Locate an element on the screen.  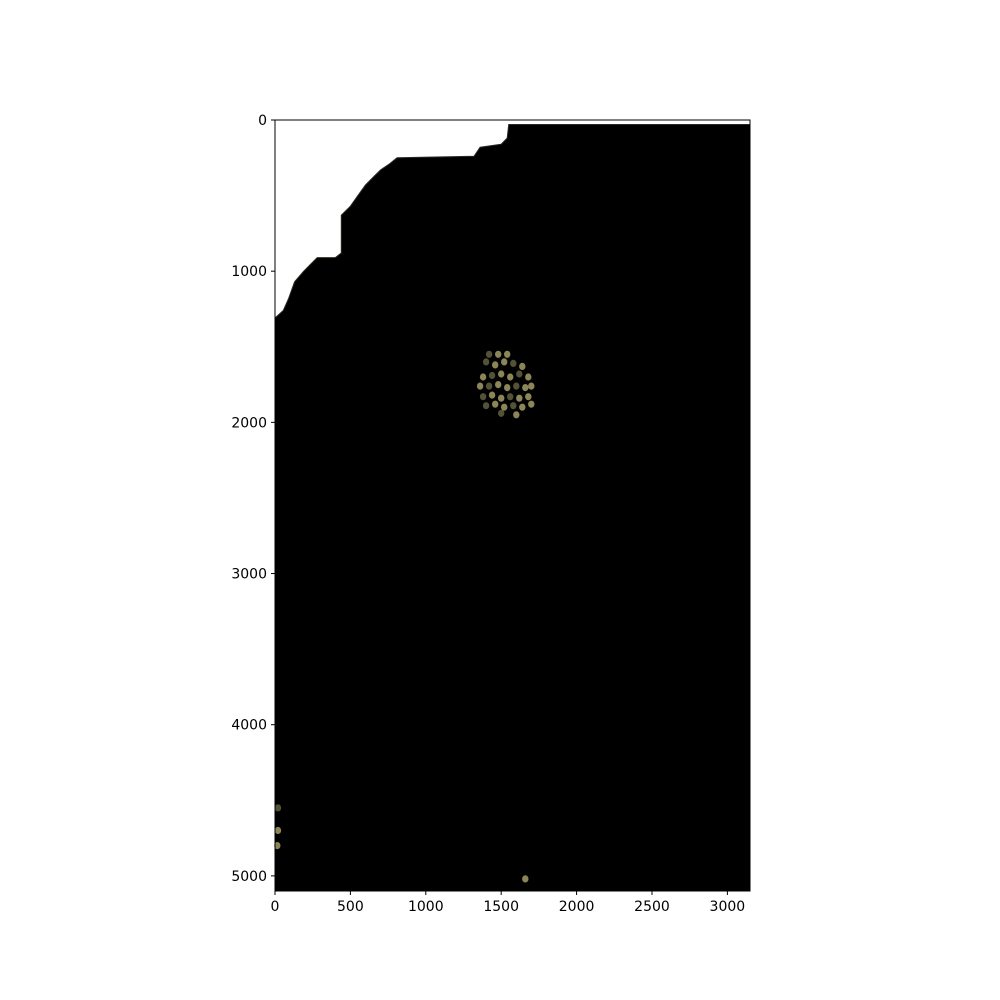
y-tick-label: 4000 is located at coordinates (249, 726).